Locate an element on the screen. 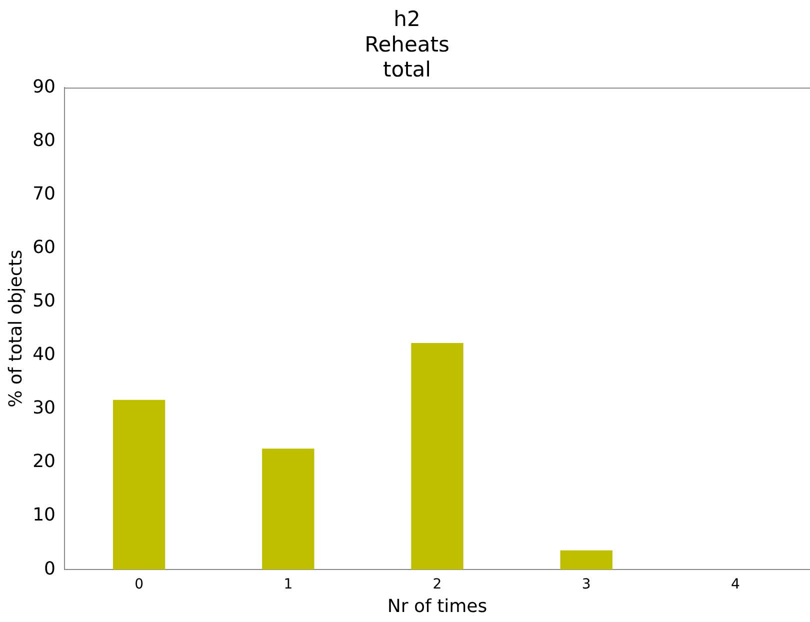 Image resolution: width=810 pixels, height=622 pixels. x-tick-label: 1 is located at coordinates (288, 584).